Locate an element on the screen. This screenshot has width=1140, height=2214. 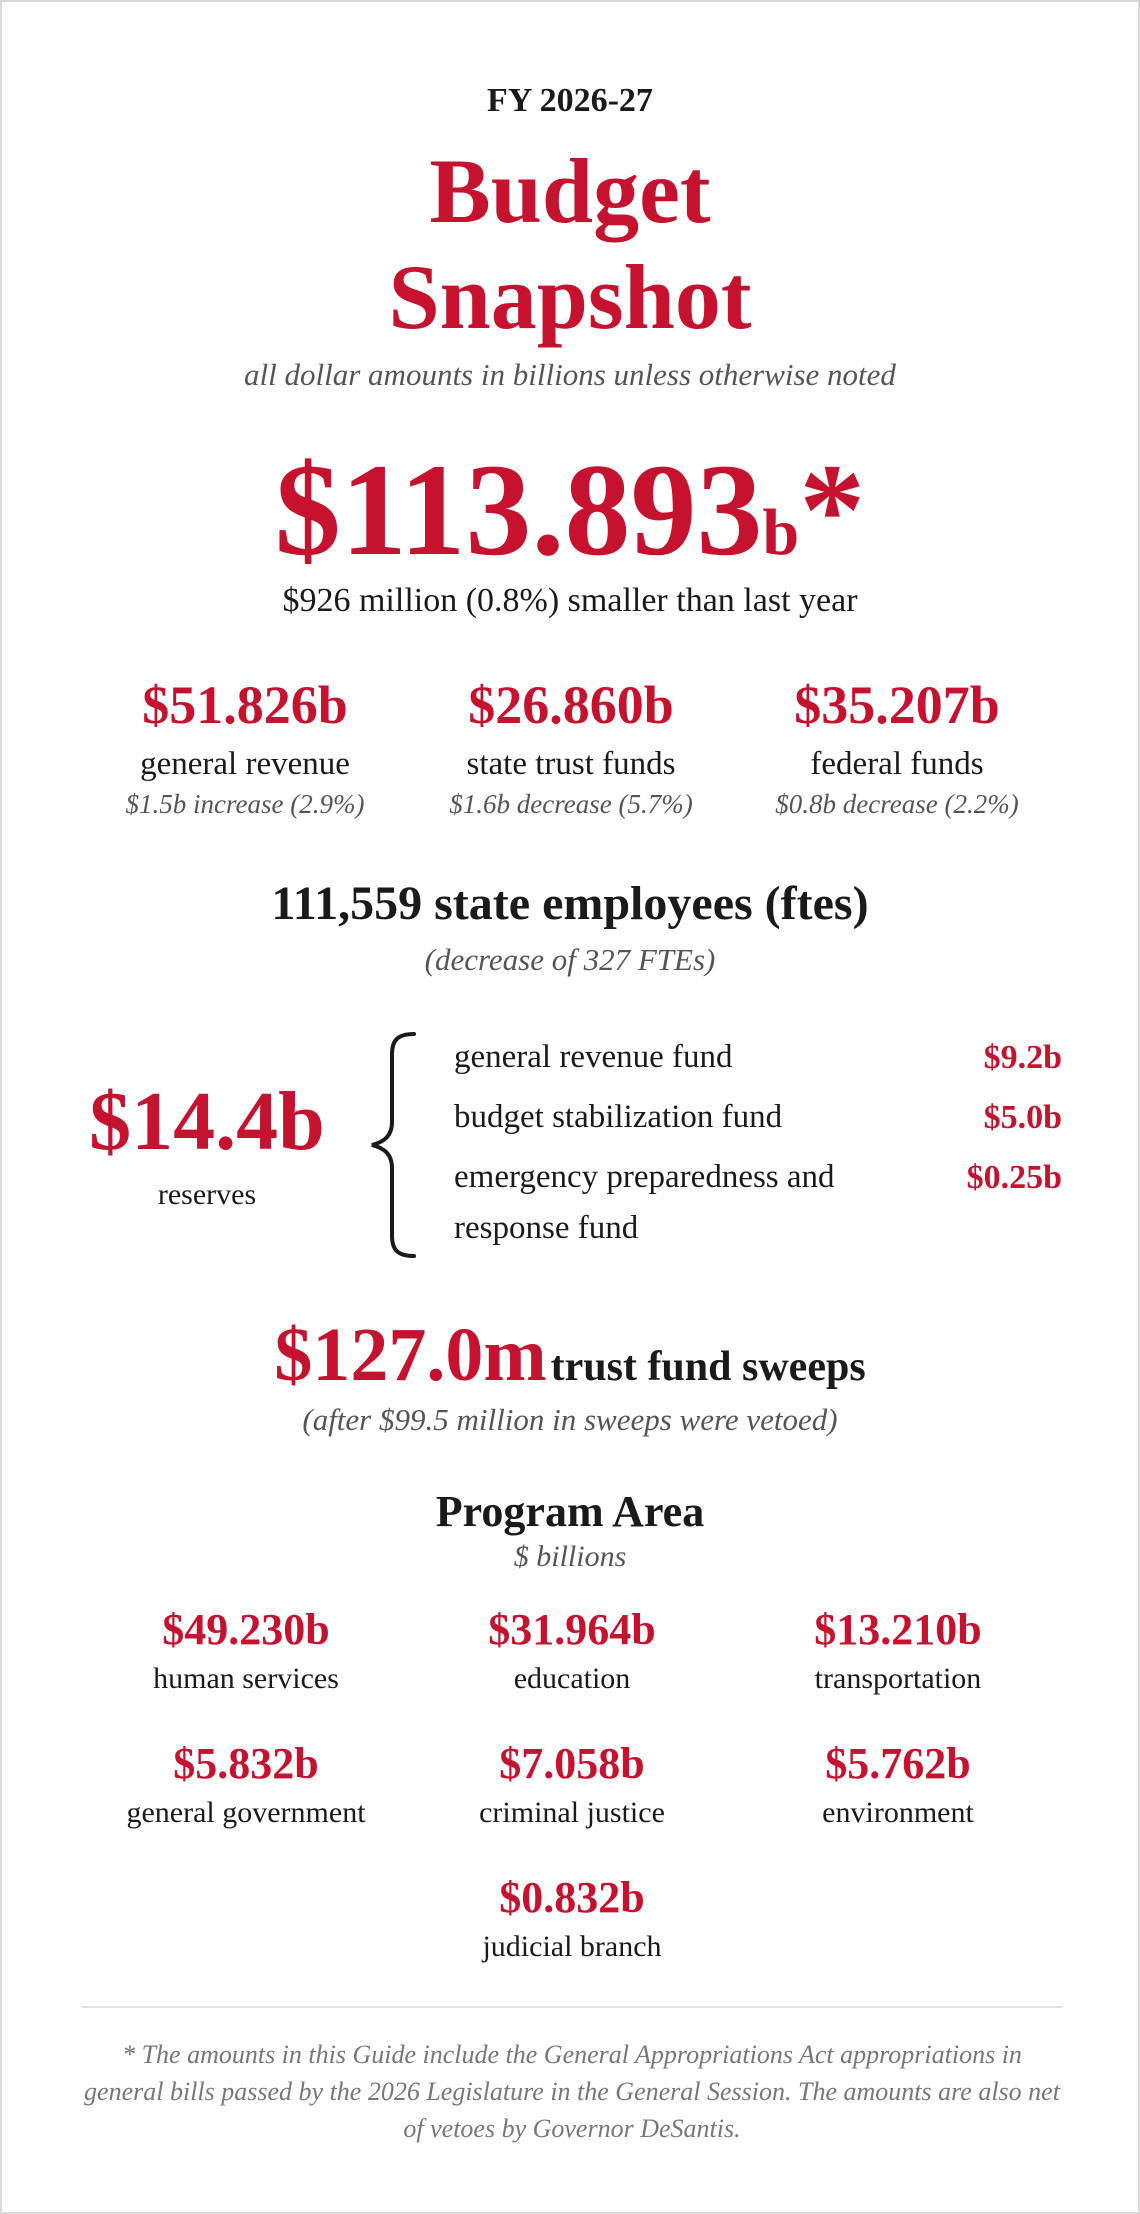
program-area-title: Program Area is located at coordinates (570, 1511).